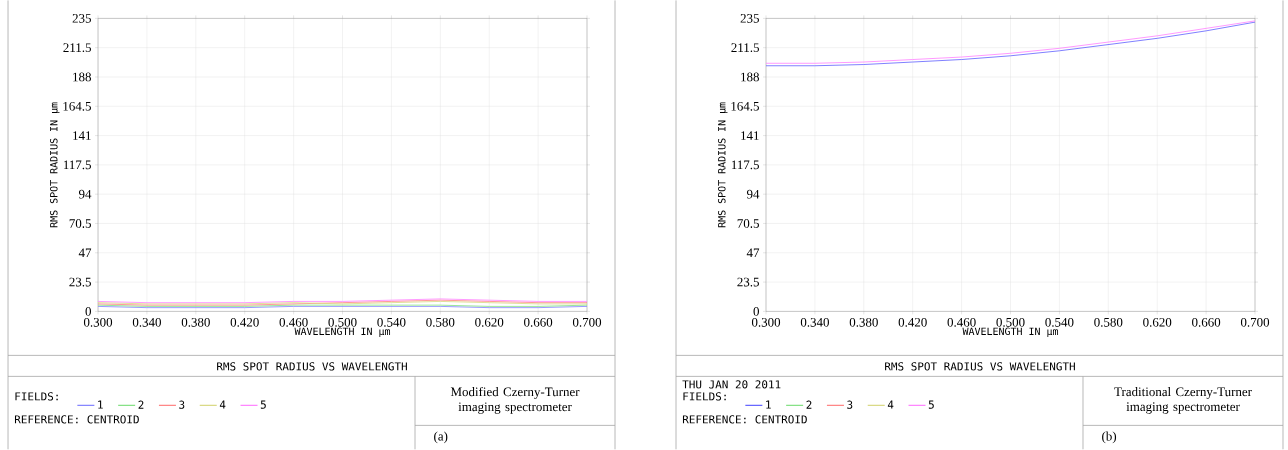 The height and width of the screenshot is (450, 1288). What do you see at coordinates (1109, 437) in the screenshot?
I see `text: (b)` at bounding box center [1109, 437].